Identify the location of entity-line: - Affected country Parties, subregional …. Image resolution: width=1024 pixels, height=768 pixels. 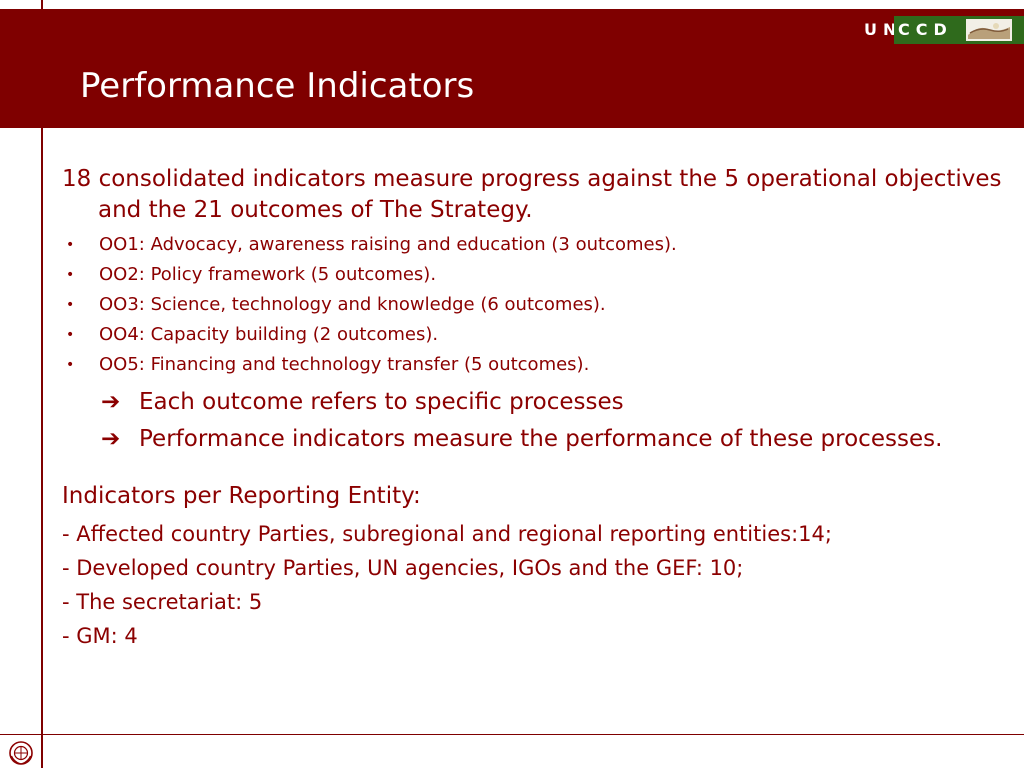
(447, 534).